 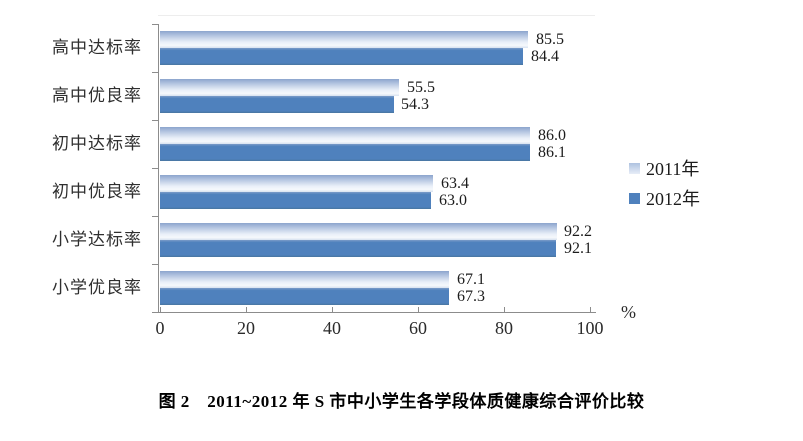 What do you see at coordinates (305, 296) in the screenshot?
I see `bar-2012年-小学优良率` at bounding box center [305, 296].